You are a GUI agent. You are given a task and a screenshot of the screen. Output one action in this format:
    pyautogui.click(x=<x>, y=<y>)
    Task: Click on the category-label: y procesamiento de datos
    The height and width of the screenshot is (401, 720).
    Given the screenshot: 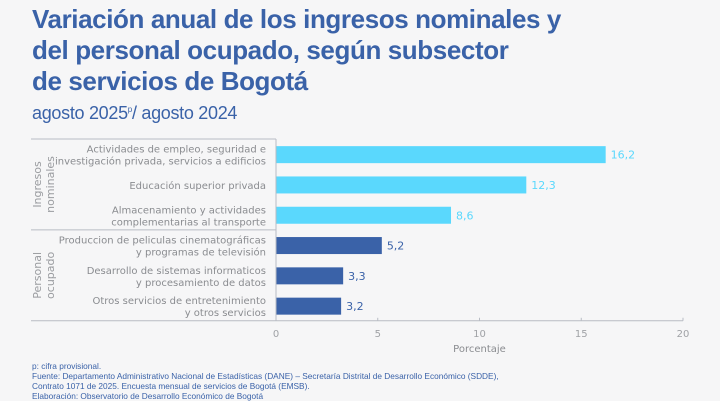 What is the action you would take?
    pyautogui.click(x=201, y=283)
    